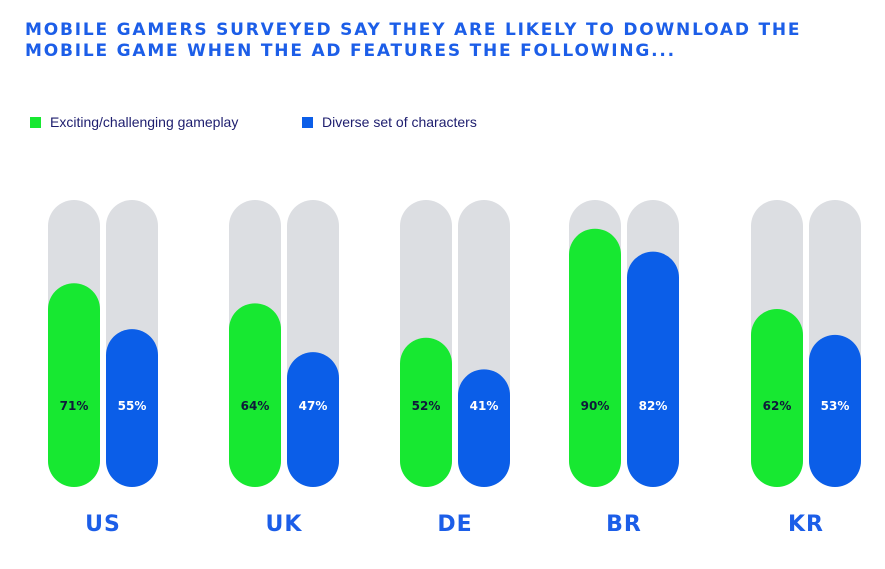 The height and width of the screenshot is (569, 885). I want to click on legend-swatch-gameplay, so click(35, 122).